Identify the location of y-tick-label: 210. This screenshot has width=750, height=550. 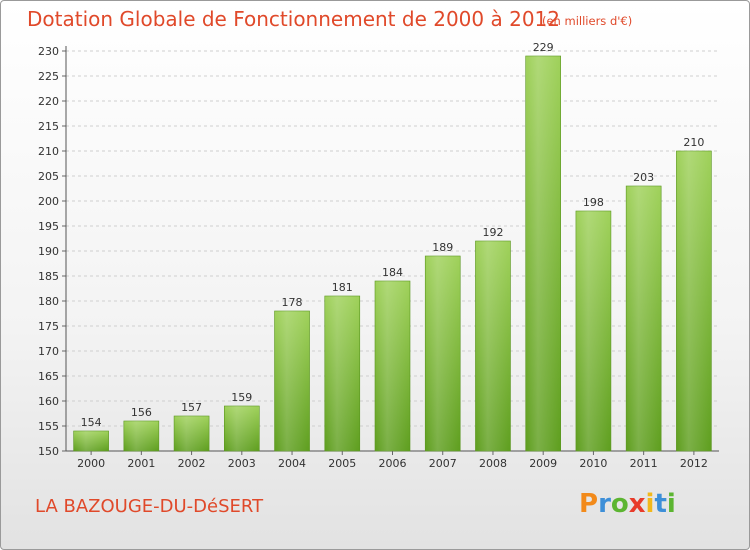
(48, 151).